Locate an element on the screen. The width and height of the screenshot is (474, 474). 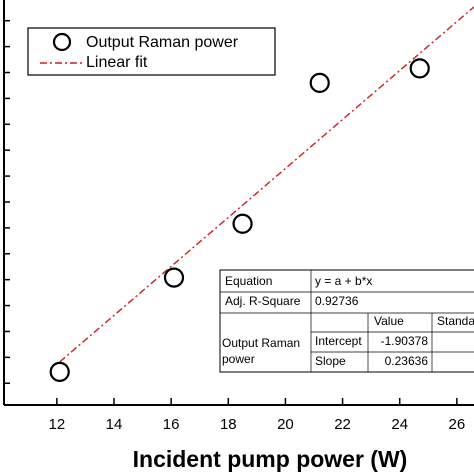
x-axis-label: Incident pump power (W) is located at coordinates (270, 459).